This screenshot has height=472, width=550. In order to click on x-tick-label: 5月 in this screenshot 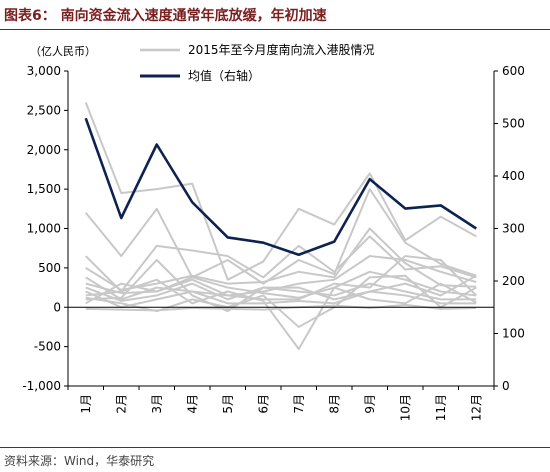, I will do `click(228, 404)`.